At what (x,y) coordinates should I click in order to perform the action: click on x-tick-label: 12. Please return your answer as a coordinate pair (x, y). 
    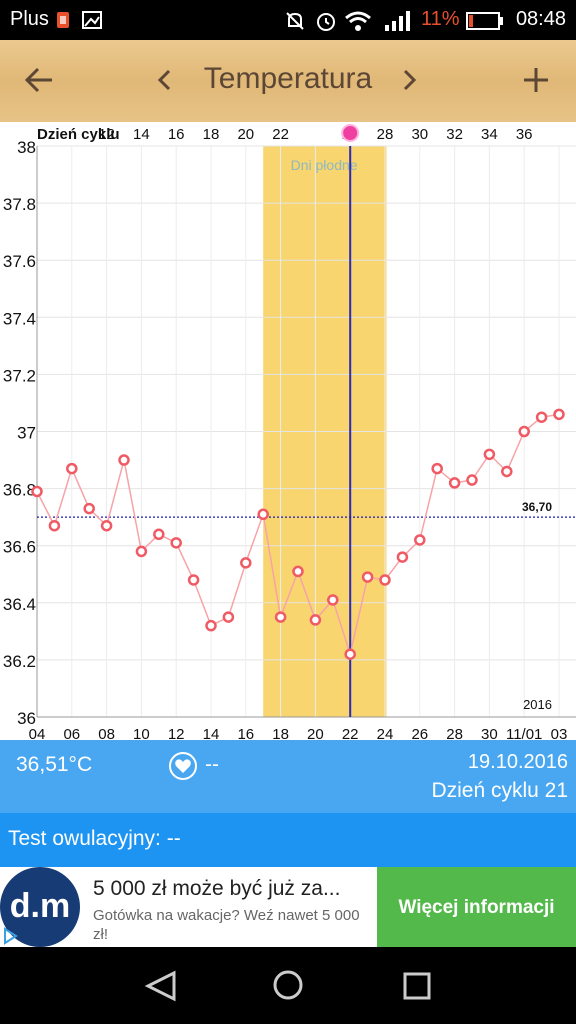
    Looking at the image, I should click on (176, 733).